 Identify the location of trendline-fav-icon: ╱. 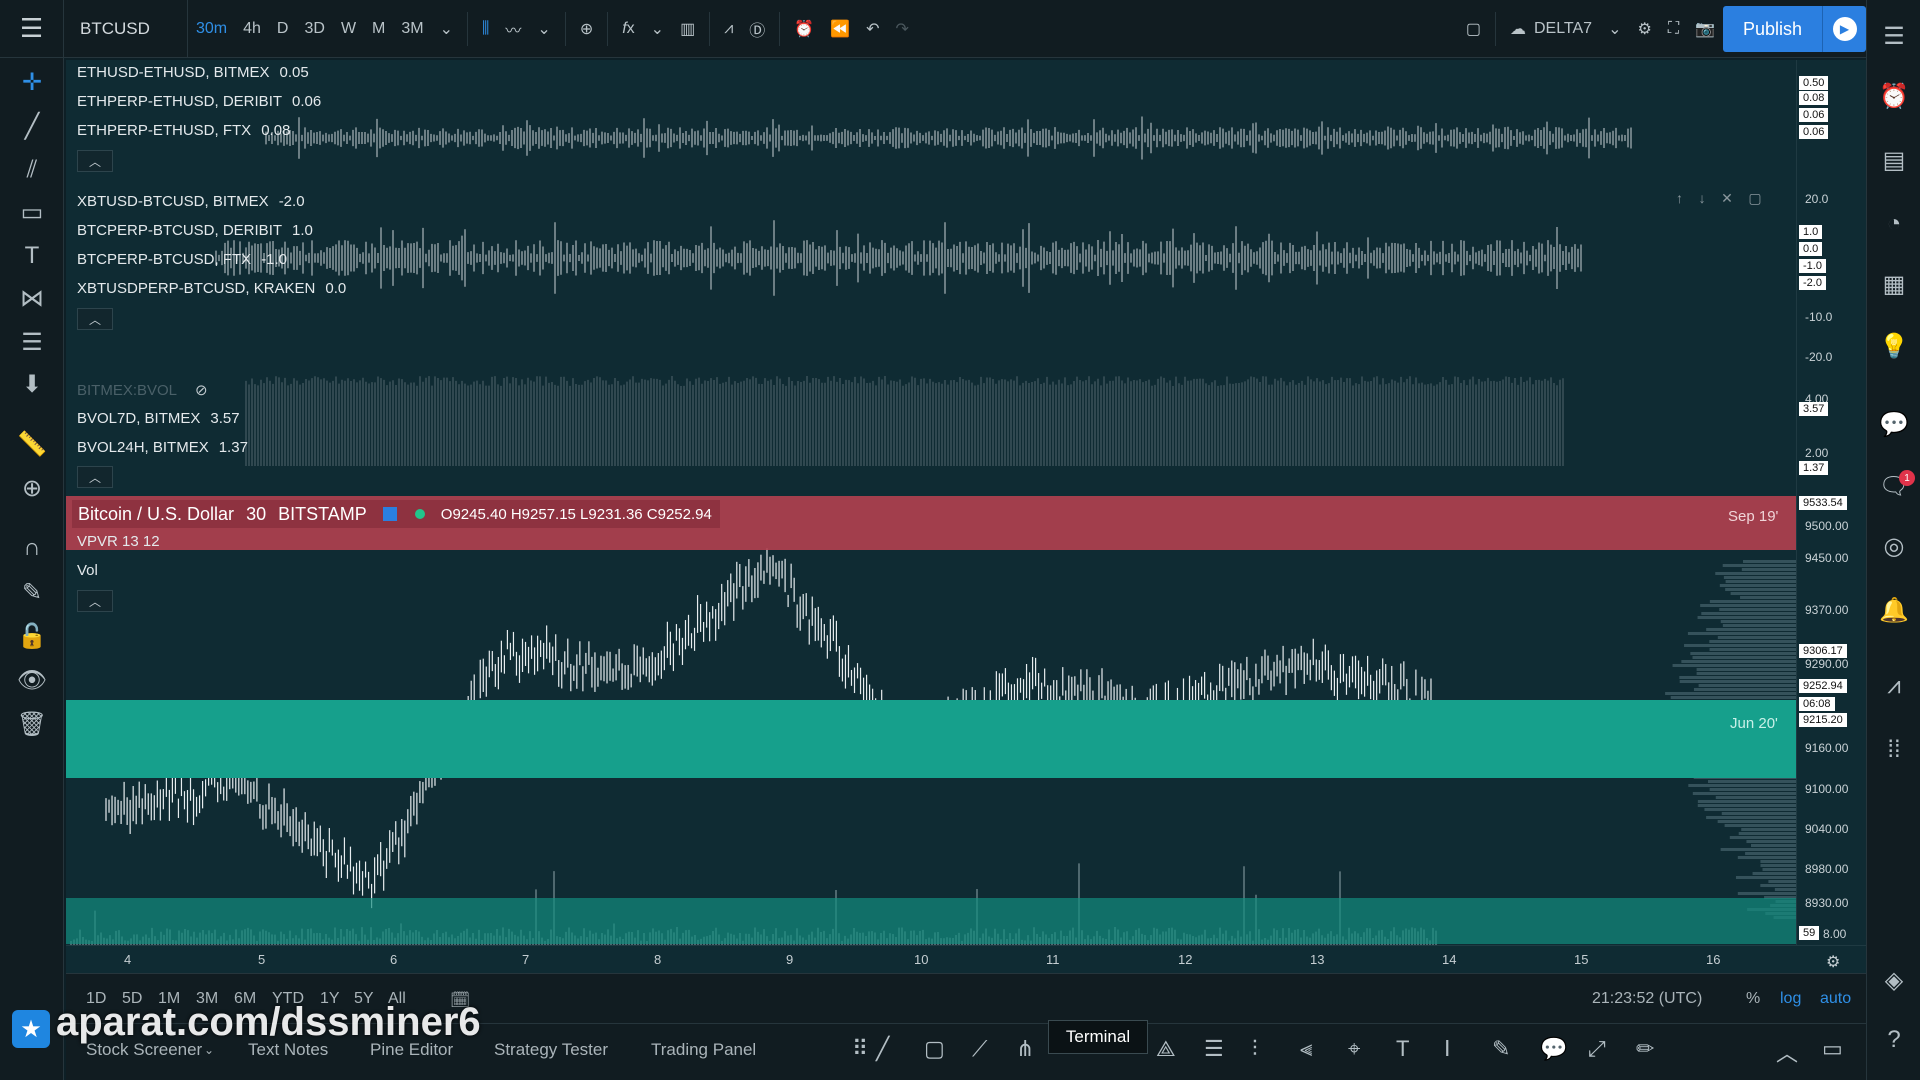
(883, 1048).